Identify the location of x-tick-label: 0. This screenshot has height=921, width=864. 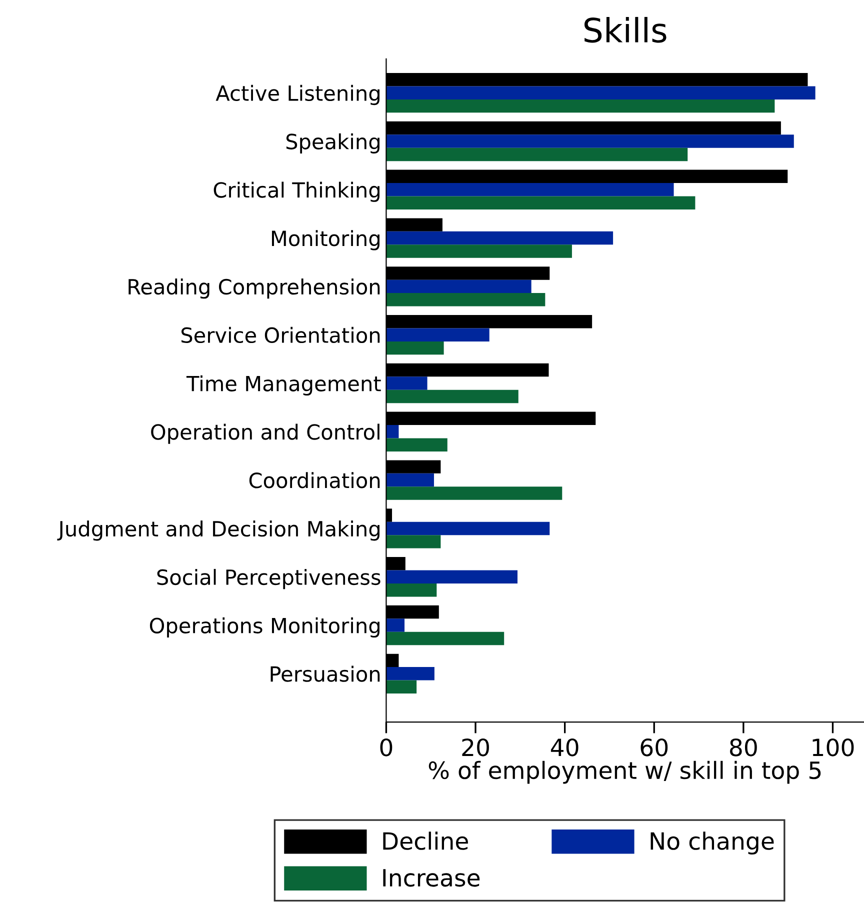
(386, 747).